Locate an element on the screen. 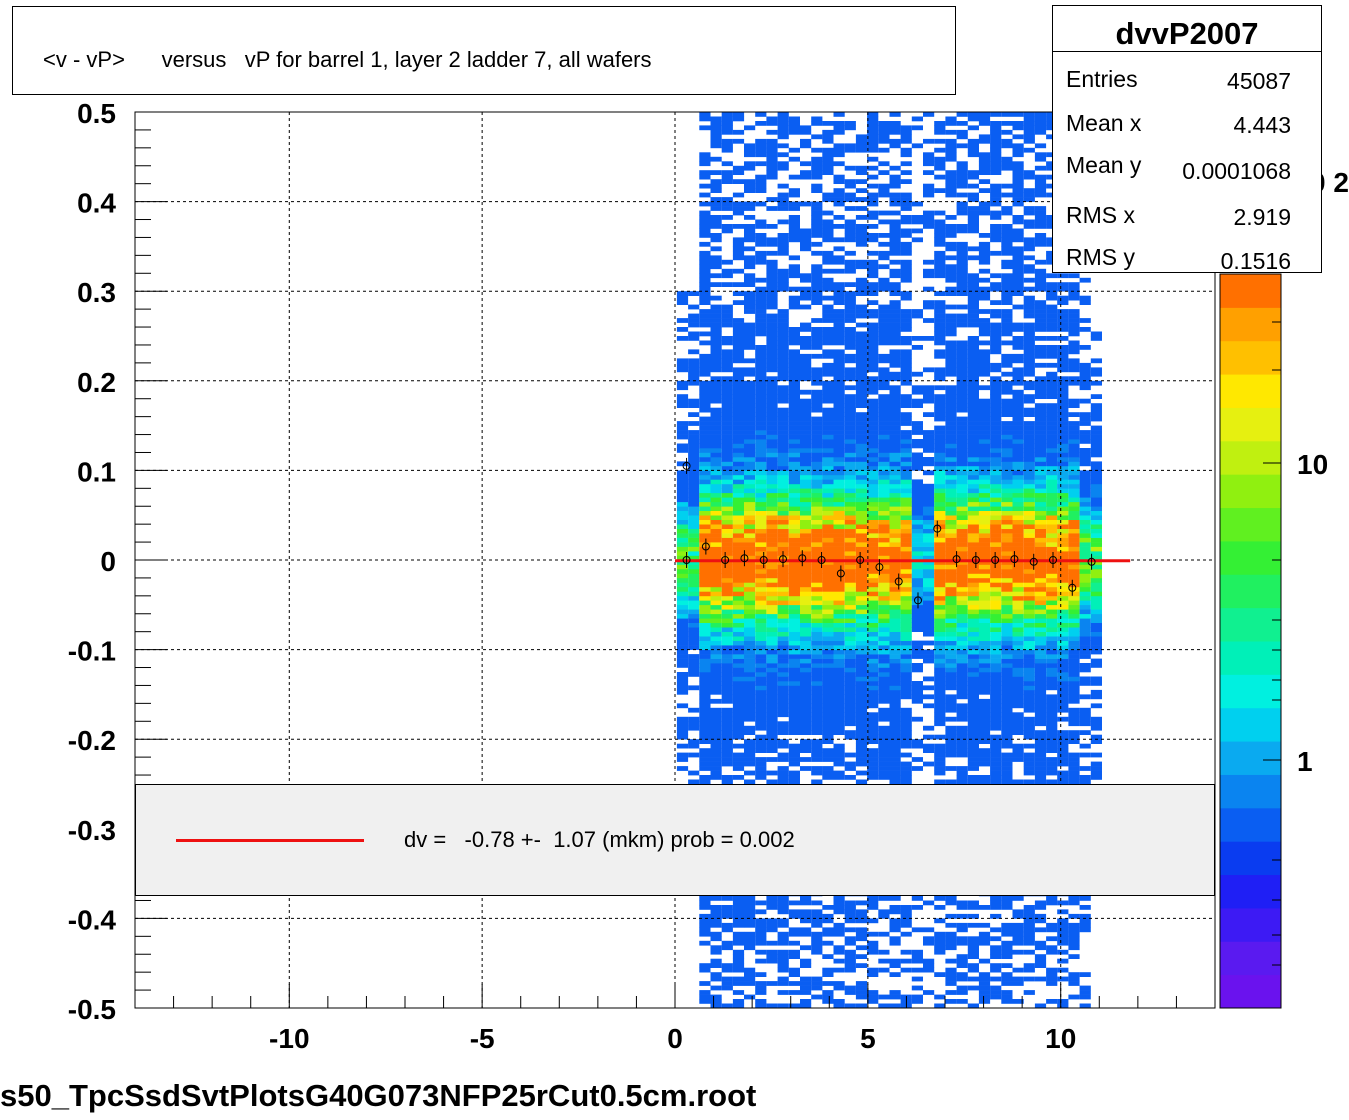 The image size is (1349, 1120). legend-box: dv = -0.78 +- 1.07 (mkm) prob = 0.002 is located at coordinates (675, 840).